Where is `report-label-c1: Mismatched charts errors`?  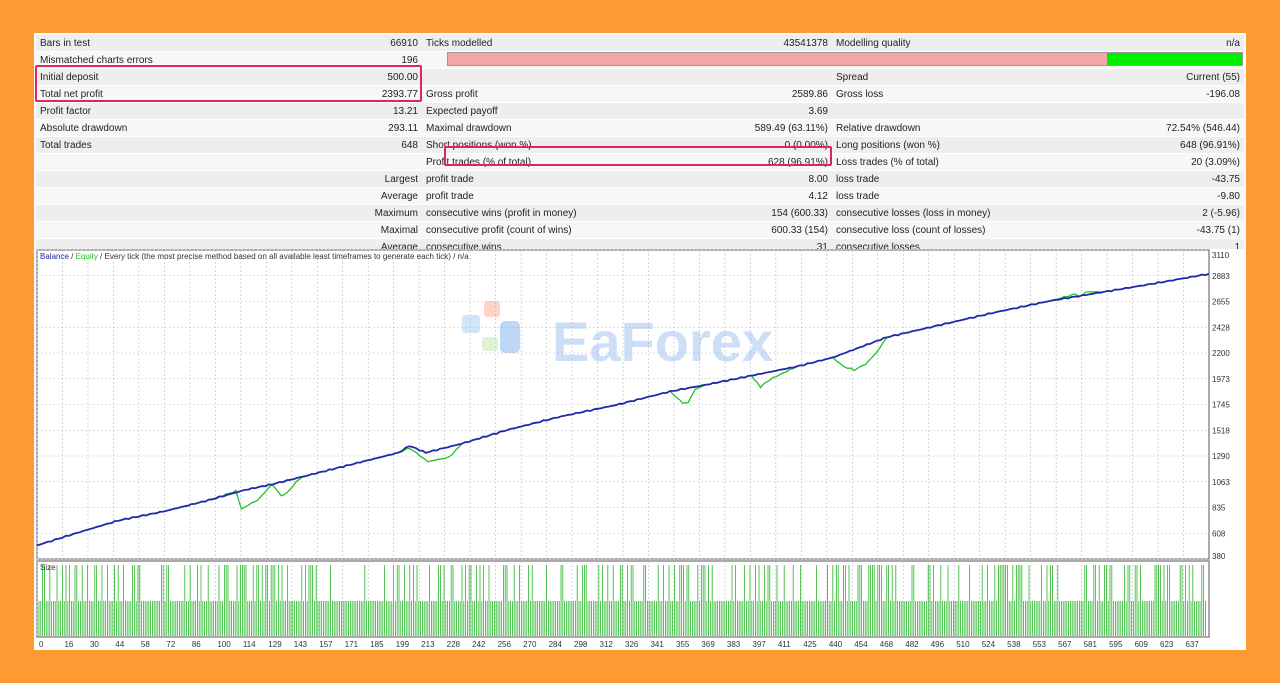 report-label-c1: Mismatched charts errors is located at coordinates (151, 60).